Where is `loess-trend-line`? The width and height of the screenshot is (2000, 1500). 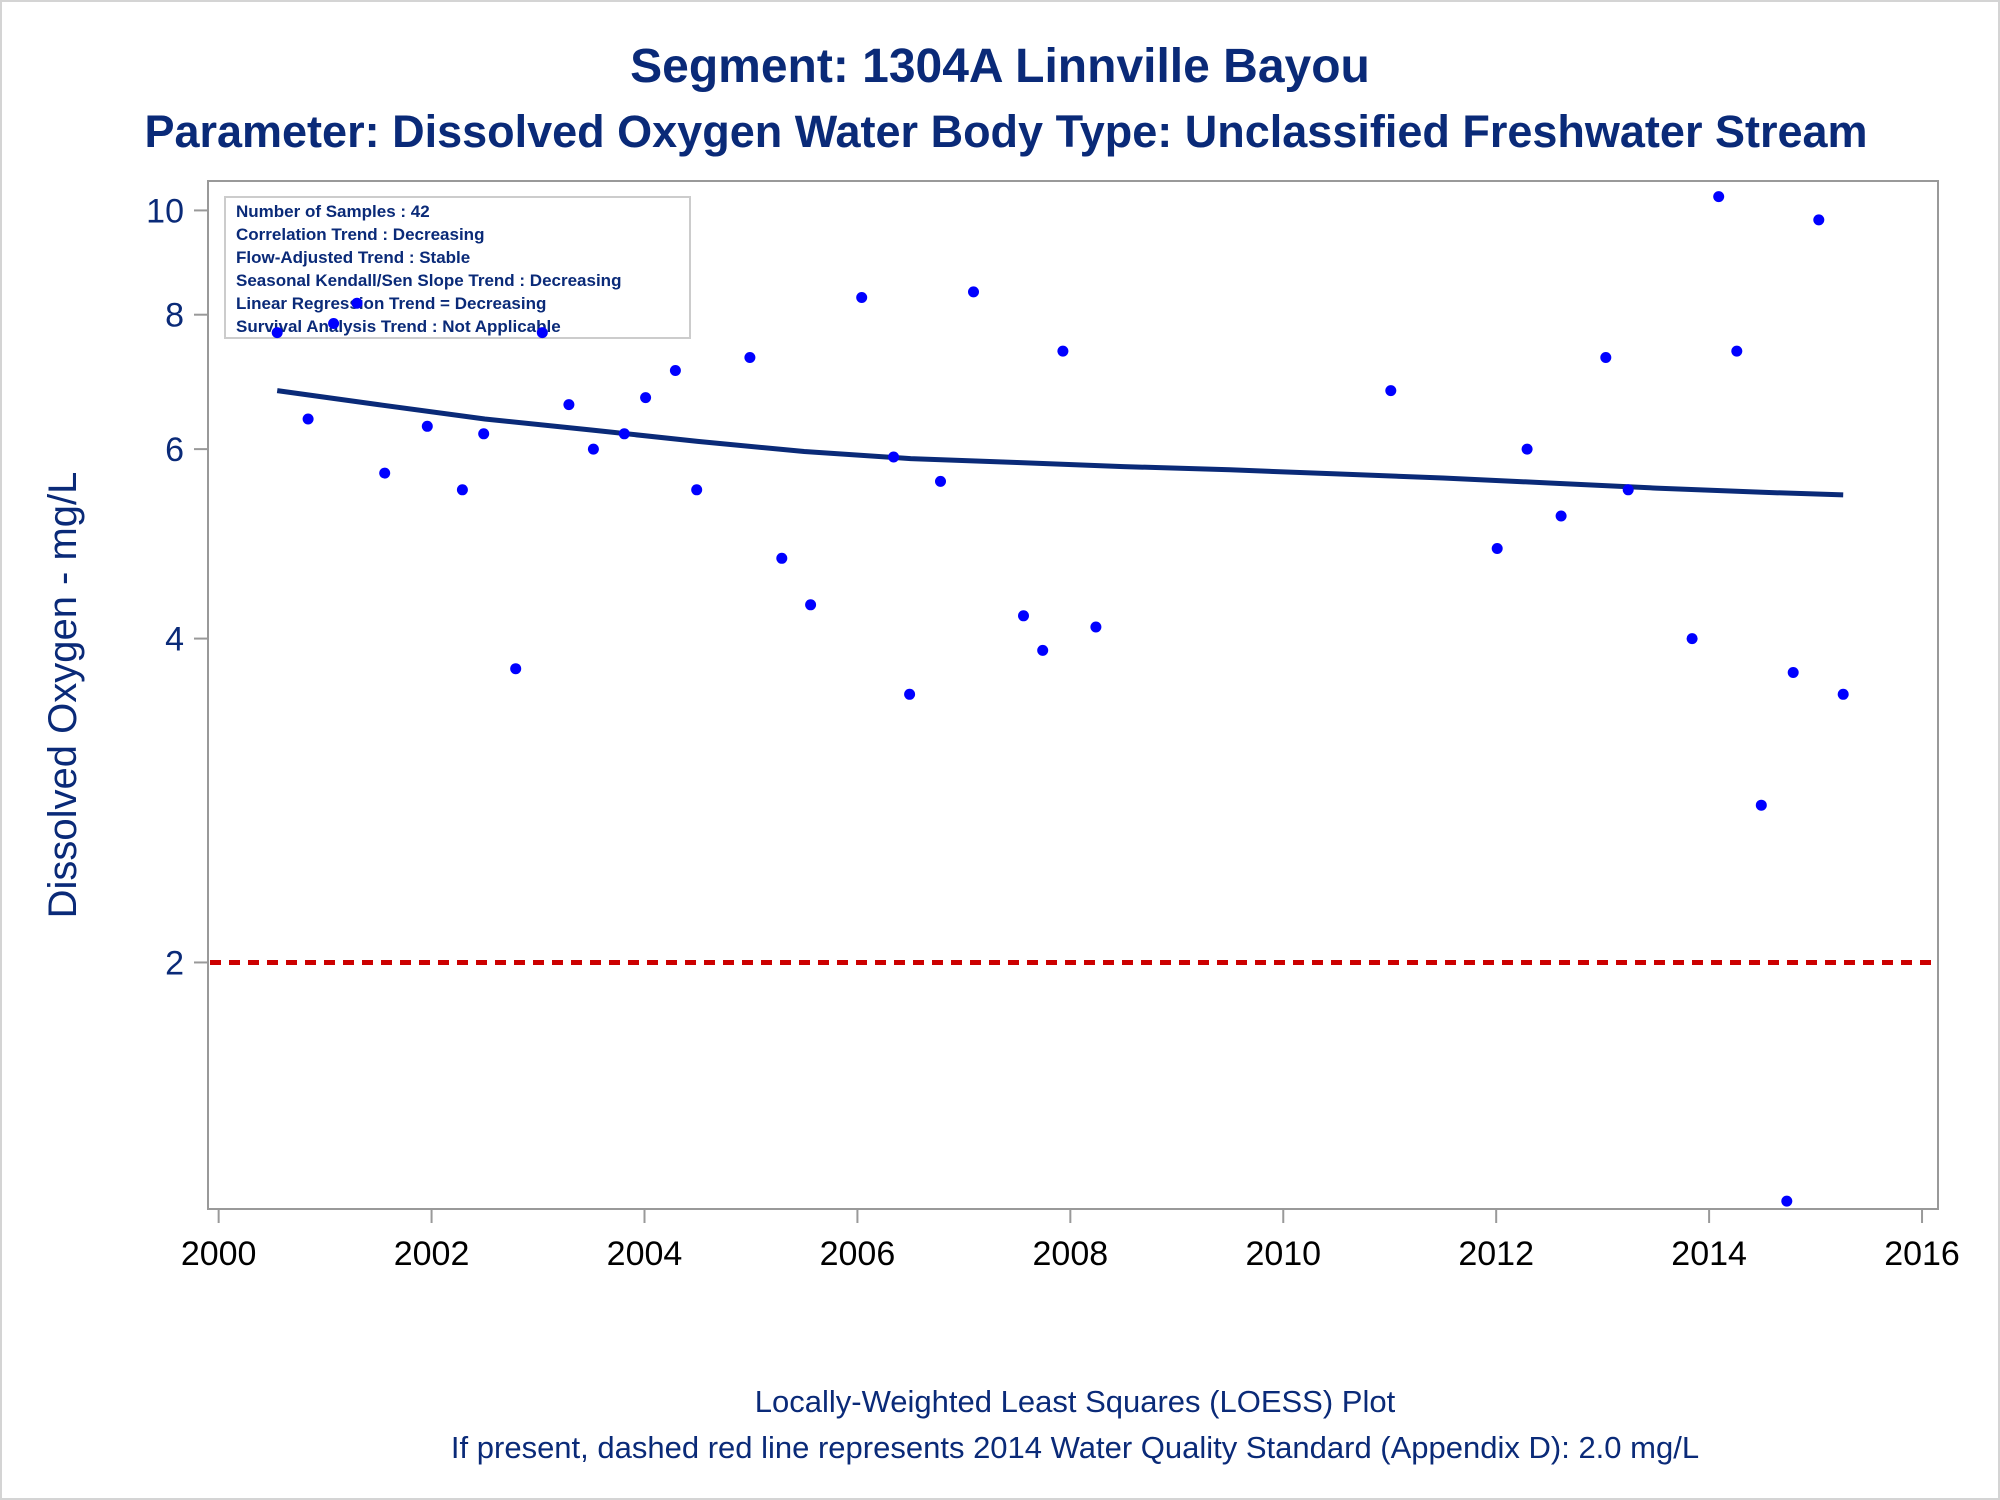
loess-trend-line is located at coordinates (1060, 443).